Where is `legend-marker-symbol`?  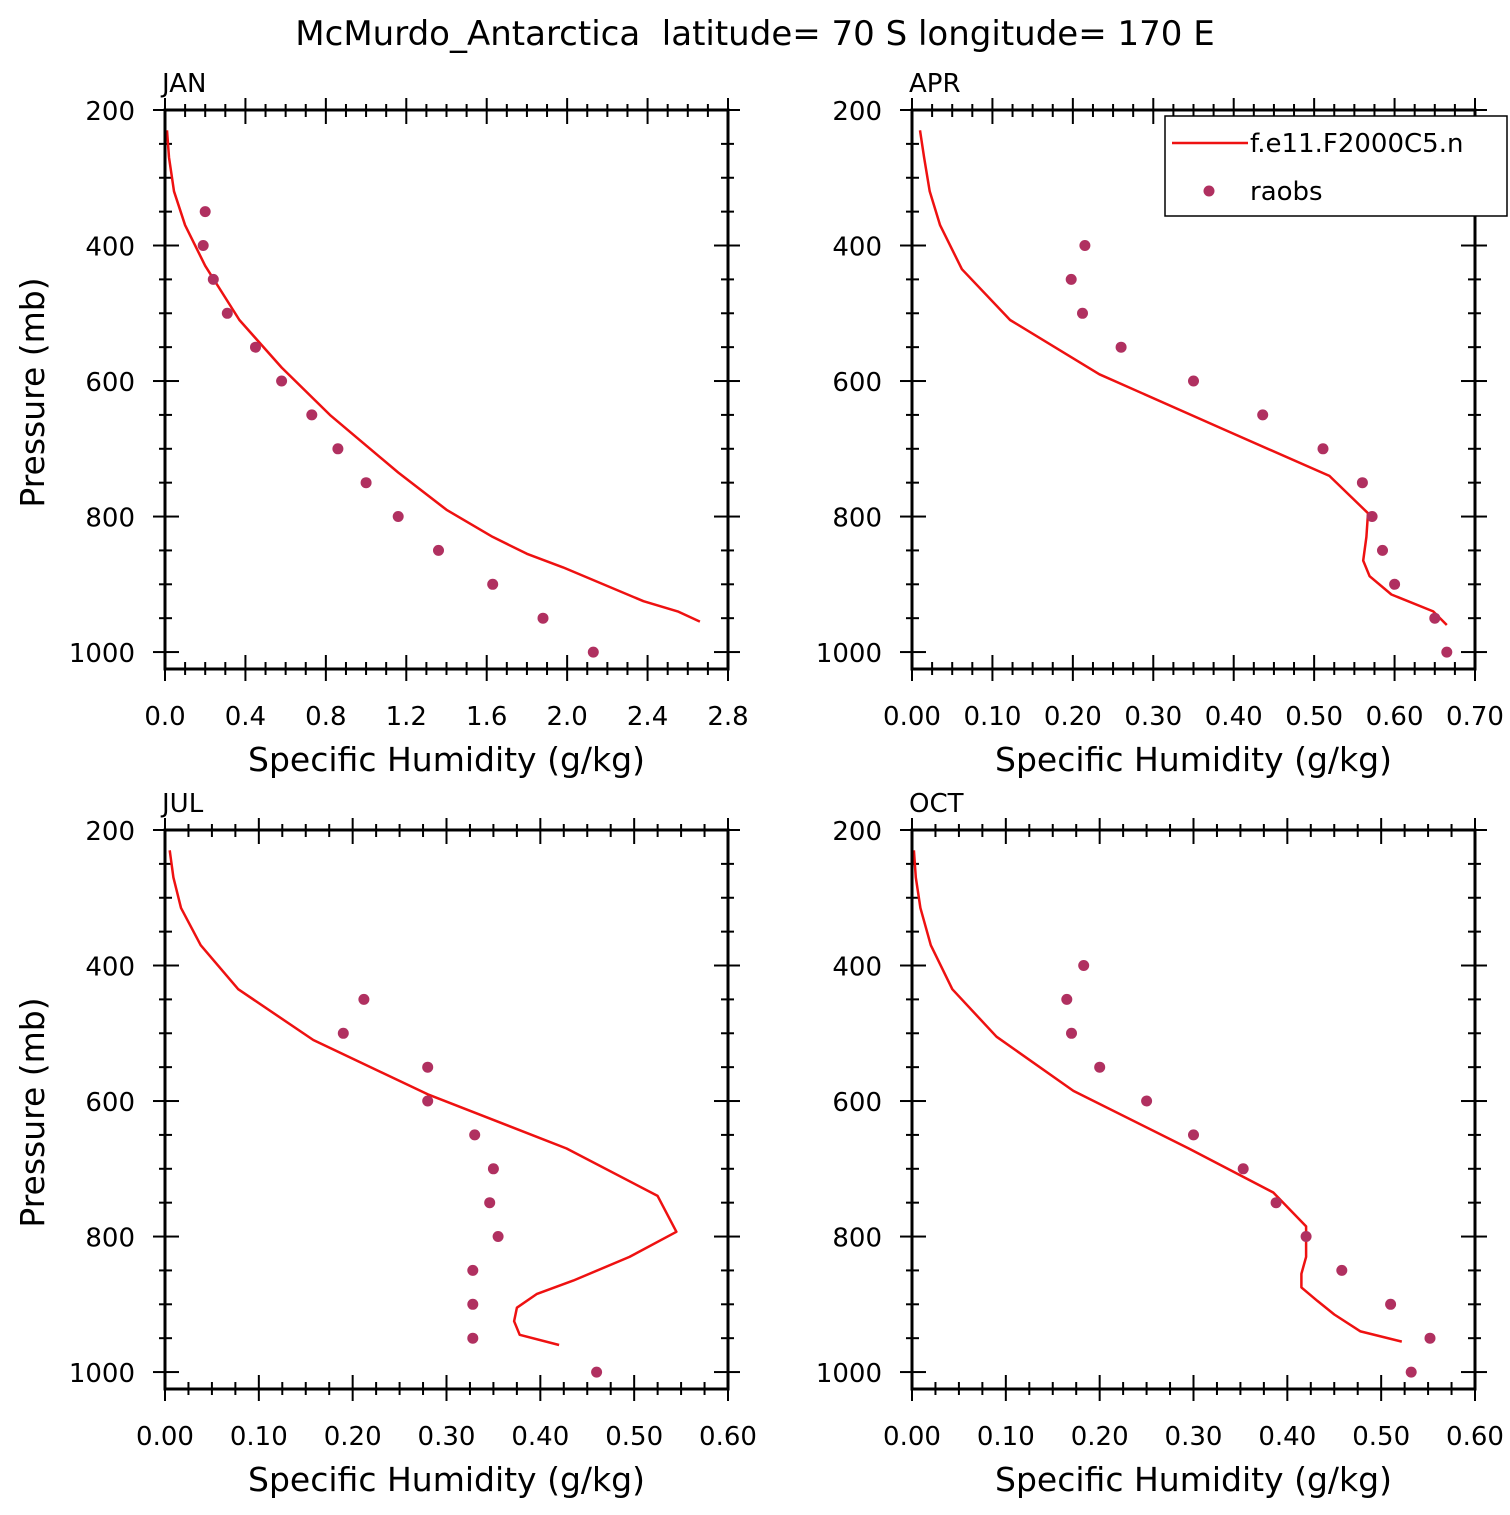 legend-marker-symbol is located at coordinates (1209, 191).